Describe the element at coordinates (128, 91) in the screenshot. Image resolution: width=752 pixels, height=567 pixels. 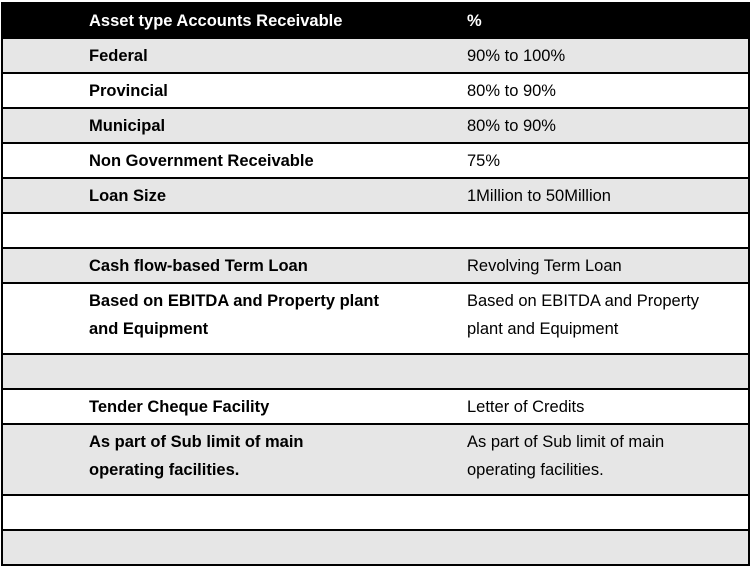
I see `cell-text: Provincial` at that location.